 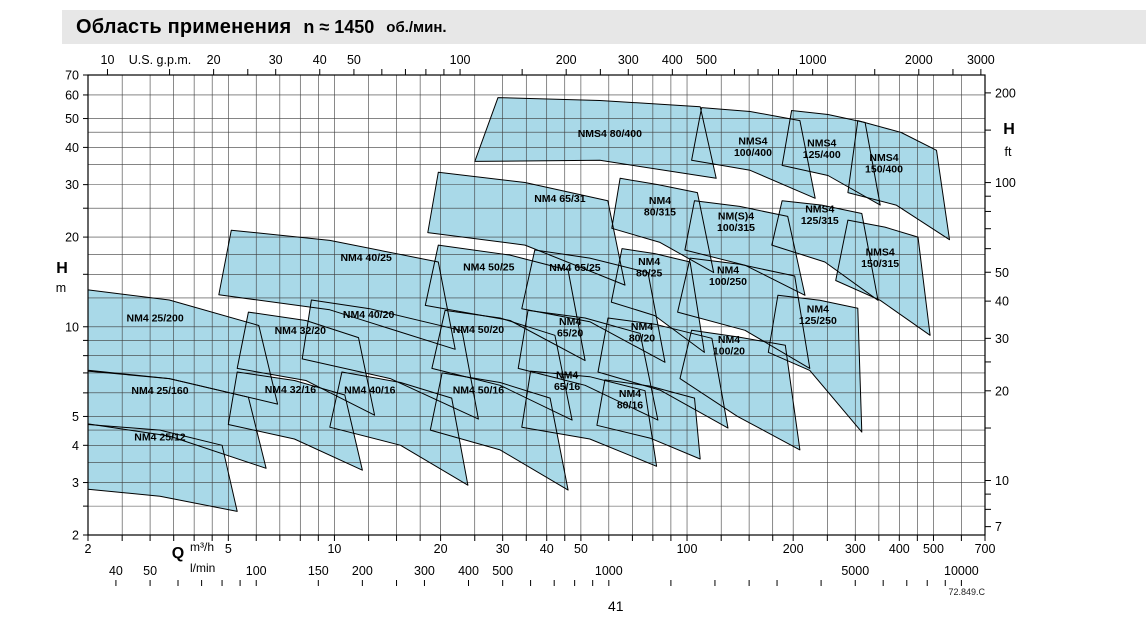 I want to click on pump-label: NMS4 125/400, so click(x=822, y=149).